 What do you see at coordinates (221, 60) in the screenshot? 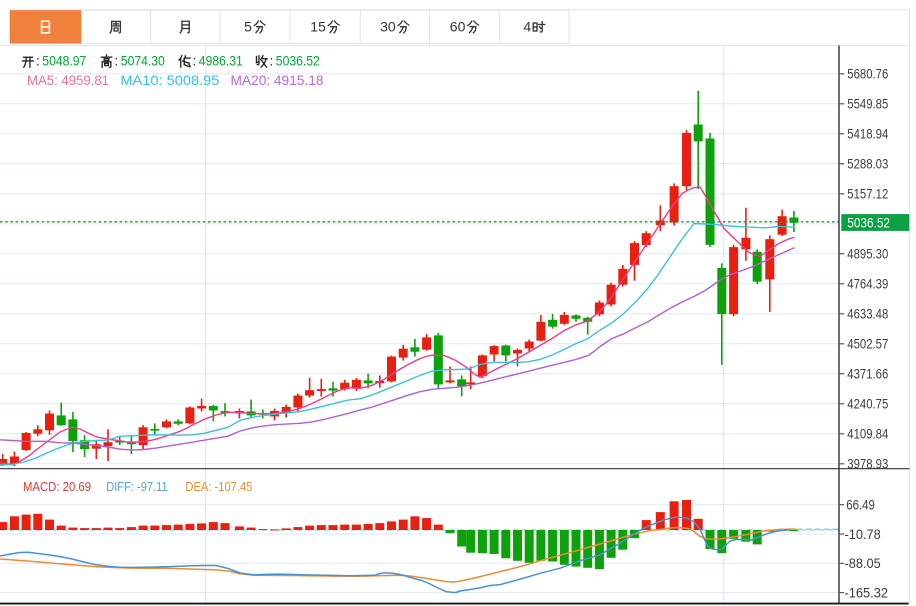
I see `svg-text: 4986.31` at bounding box center [221, 60].